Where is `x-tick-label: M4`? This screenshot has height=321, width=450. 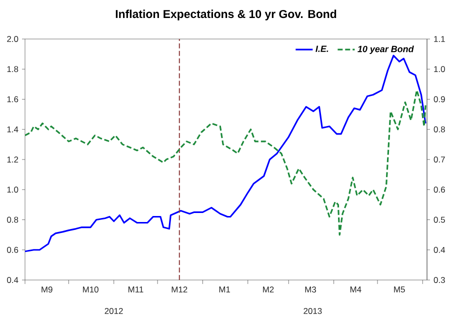
x-tick-label: M4 is located at coordinates (356, 289).